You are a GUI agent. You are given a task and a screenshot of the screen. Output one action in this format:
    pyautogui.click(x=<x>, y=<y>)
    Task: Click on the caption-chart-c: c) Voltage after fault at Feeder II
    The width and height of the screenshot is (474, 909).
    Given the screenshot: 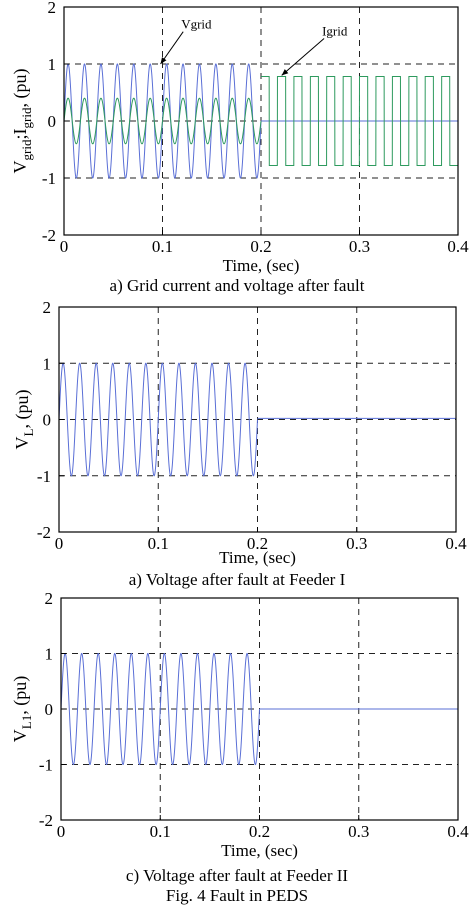 What is the action you would take?
    pyautogui.click(x=237, y=875)
    